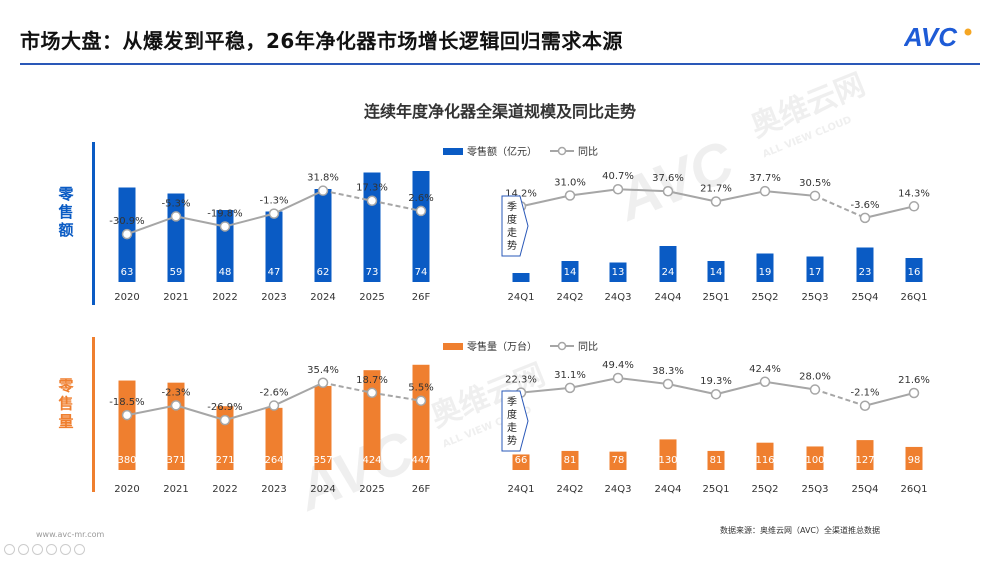 This screenshot has height=562, width=1000. I want to click on yoy-data-label: -3.6%, so click(864, 205).